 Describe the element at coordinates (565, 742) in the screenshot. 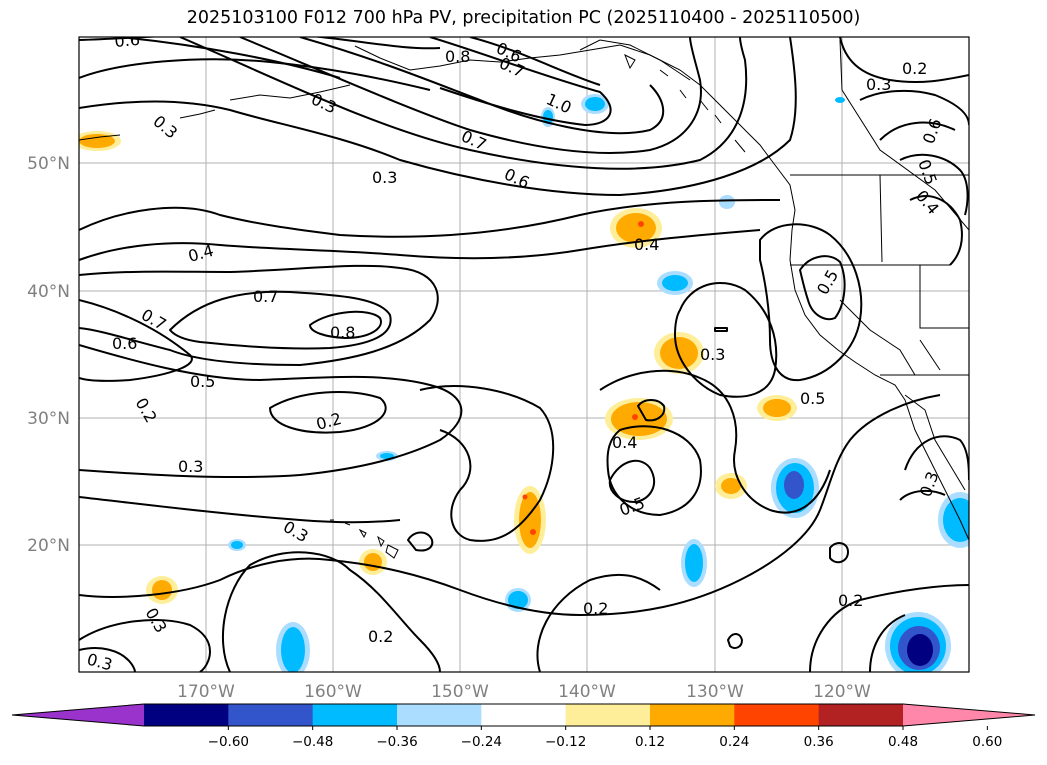

I see `colorbar-tick-label: −0.12` at that location.